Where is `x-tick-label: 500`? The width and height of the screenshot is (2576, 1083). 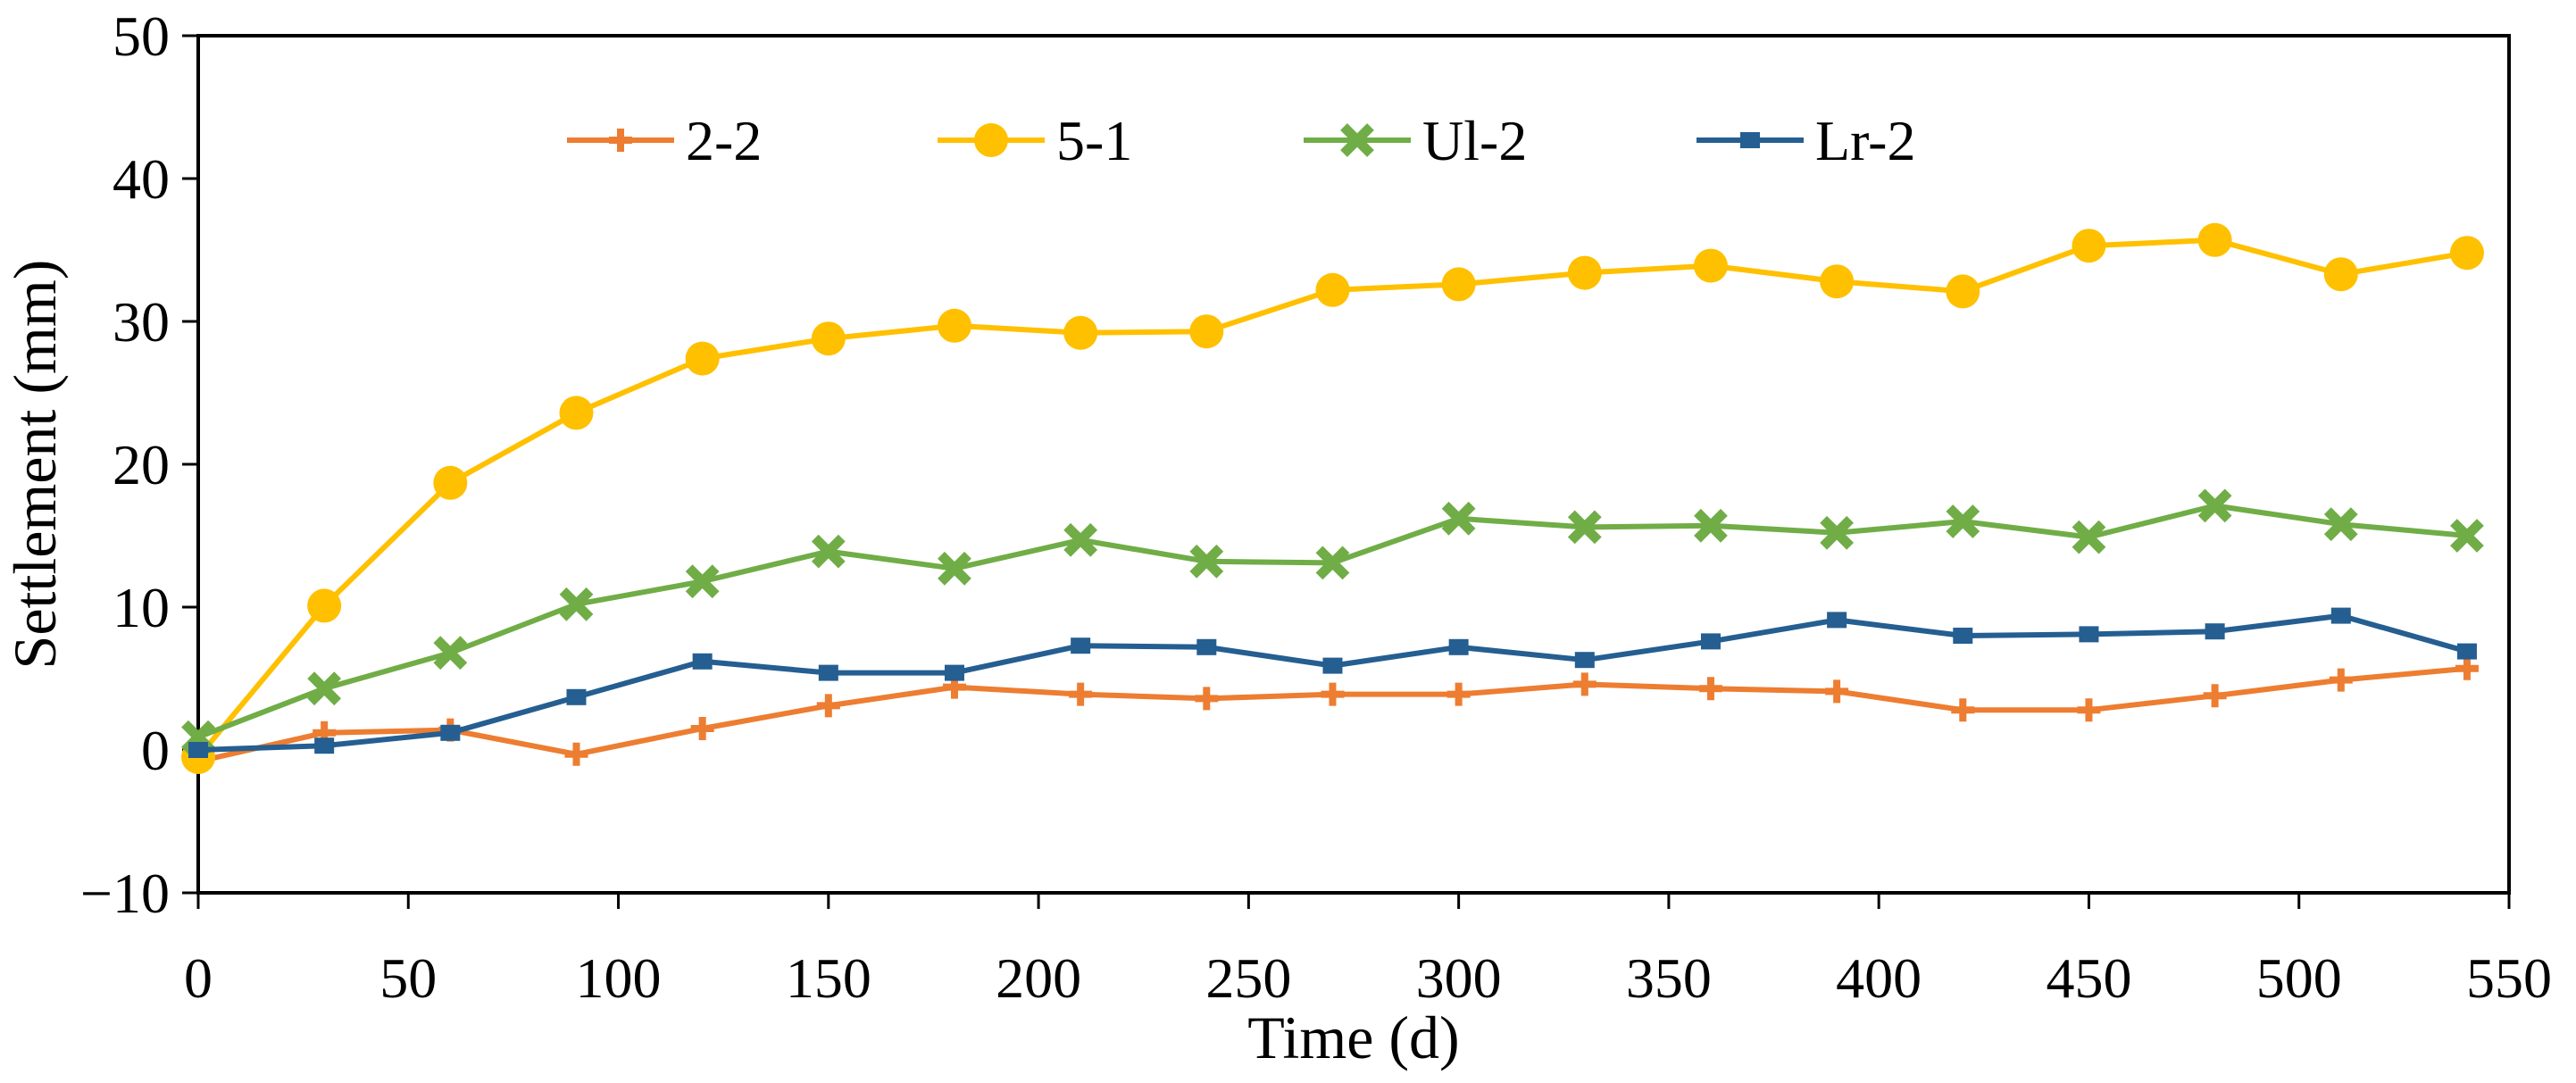 x-tick-label: 500 is located at coordinates (2299, 978).